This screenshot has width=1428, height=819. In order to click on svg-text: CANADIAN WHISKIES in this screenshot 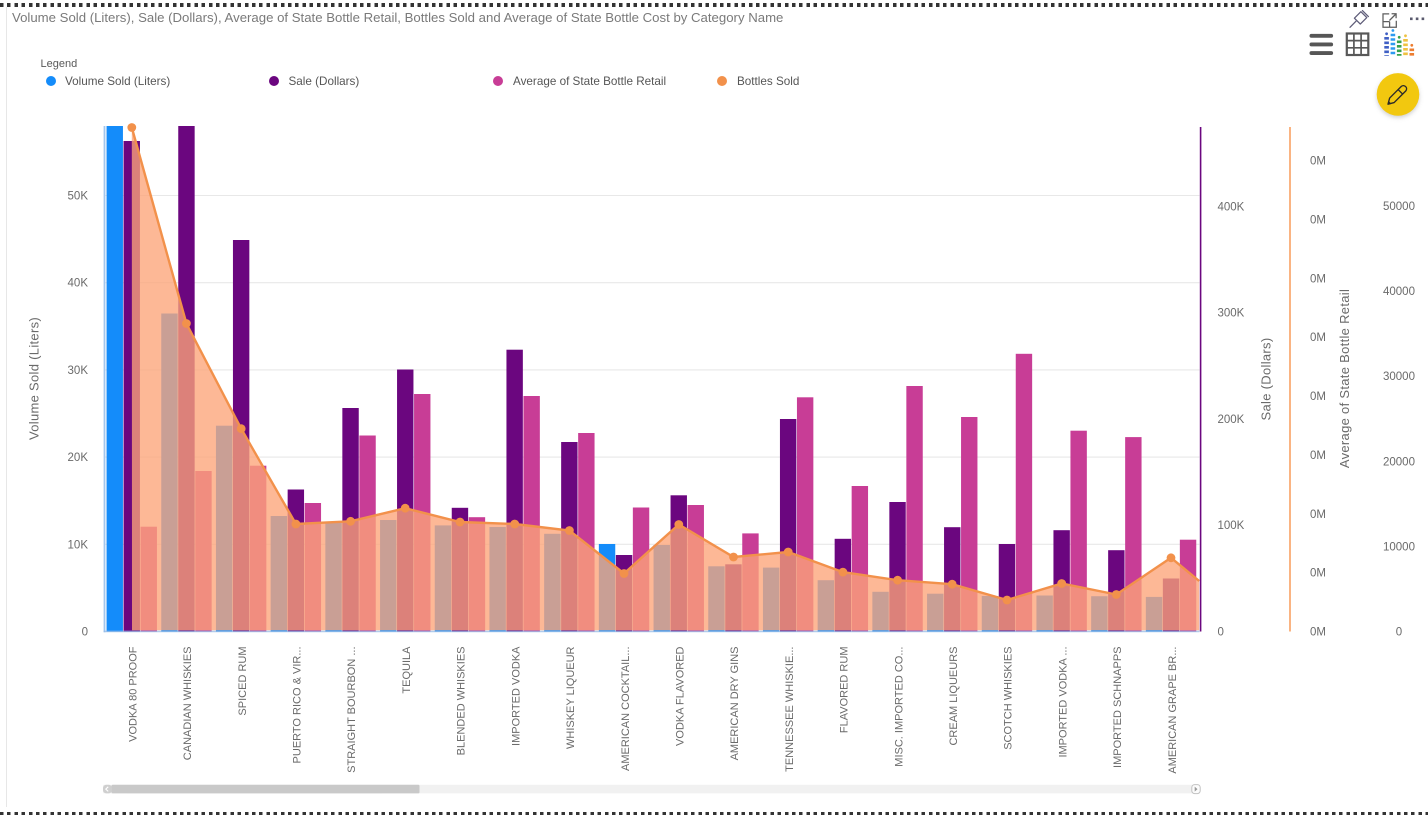, I will do `click(188, 704)`.